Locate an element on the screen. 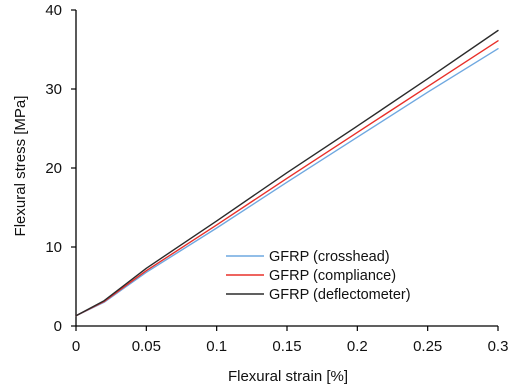 Image resolution: width=514 pixels, height=387 pixels. x-tick-label: 0.15 is located at coordinates (286, 346).